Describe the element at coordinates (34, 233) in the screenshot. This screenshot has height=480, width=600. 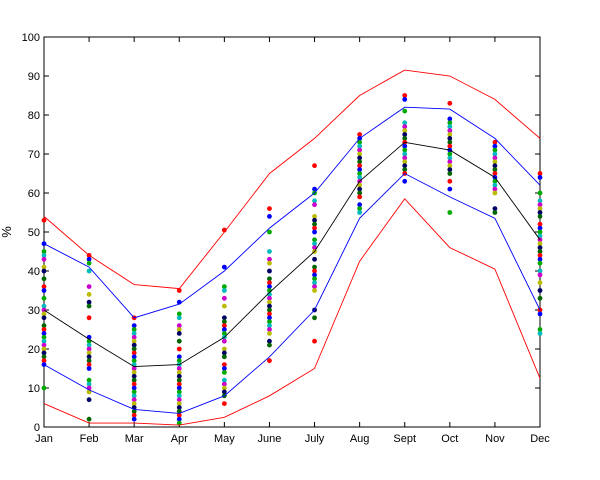
I see `y-tick-label: 50` at that location.